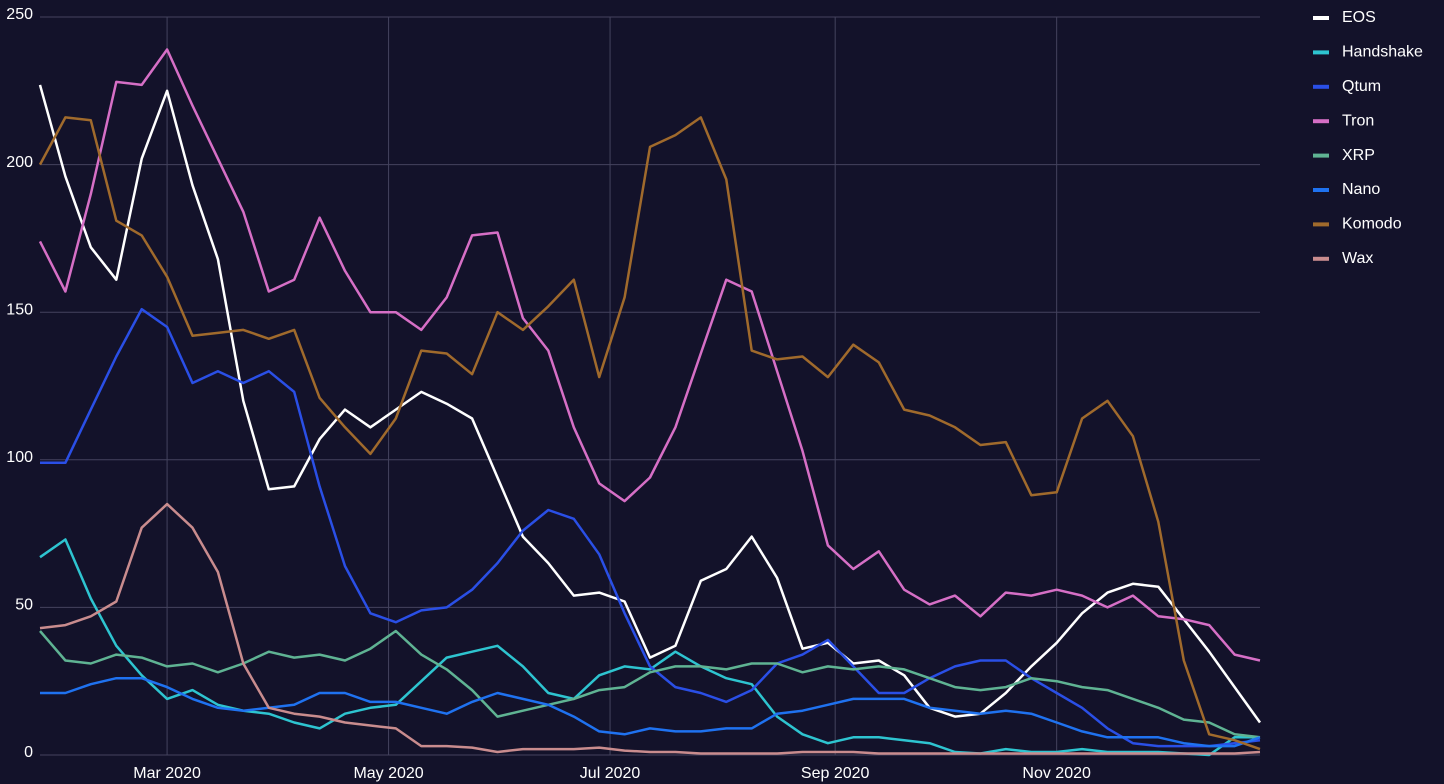  Describe the element at coordinates (1056, 773) in the screenshot. I see `x-tick-label: Nov 2020` at that location.